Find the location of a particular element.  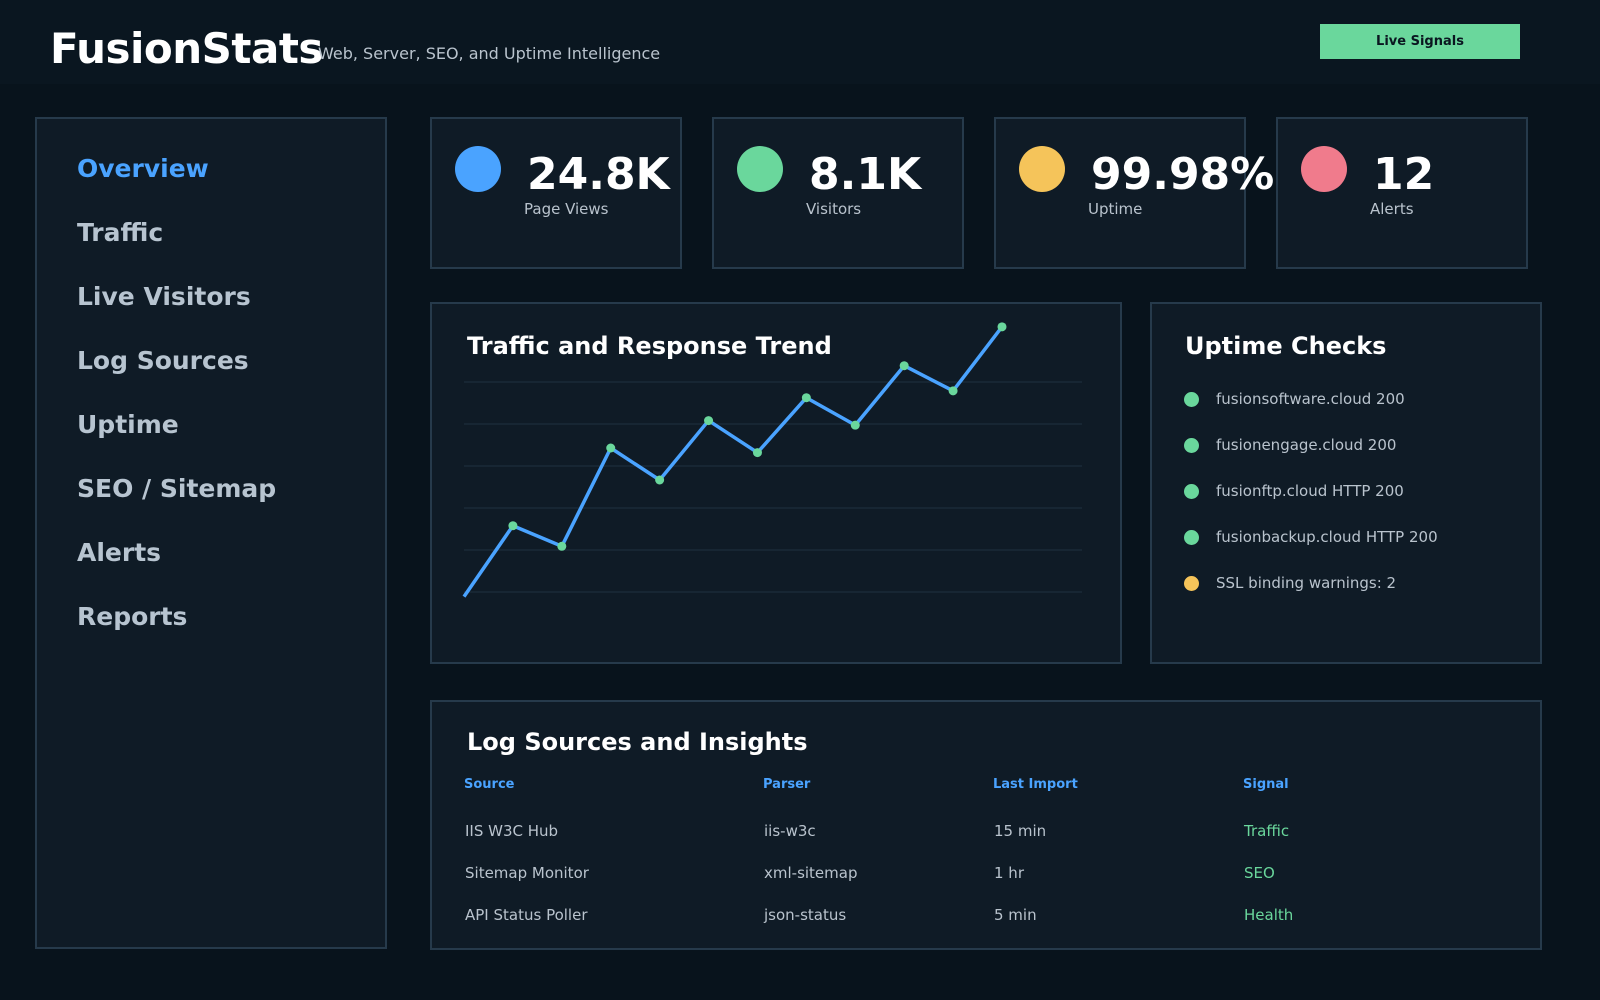

stat-card-uptime: 99.98% Uptime is located at coordinates (1134, 193).